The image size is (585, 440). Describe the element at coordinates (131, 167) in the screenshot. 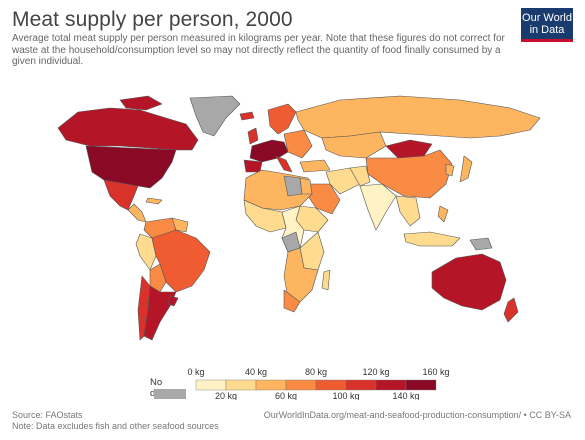

I see `region-usa` at that location.